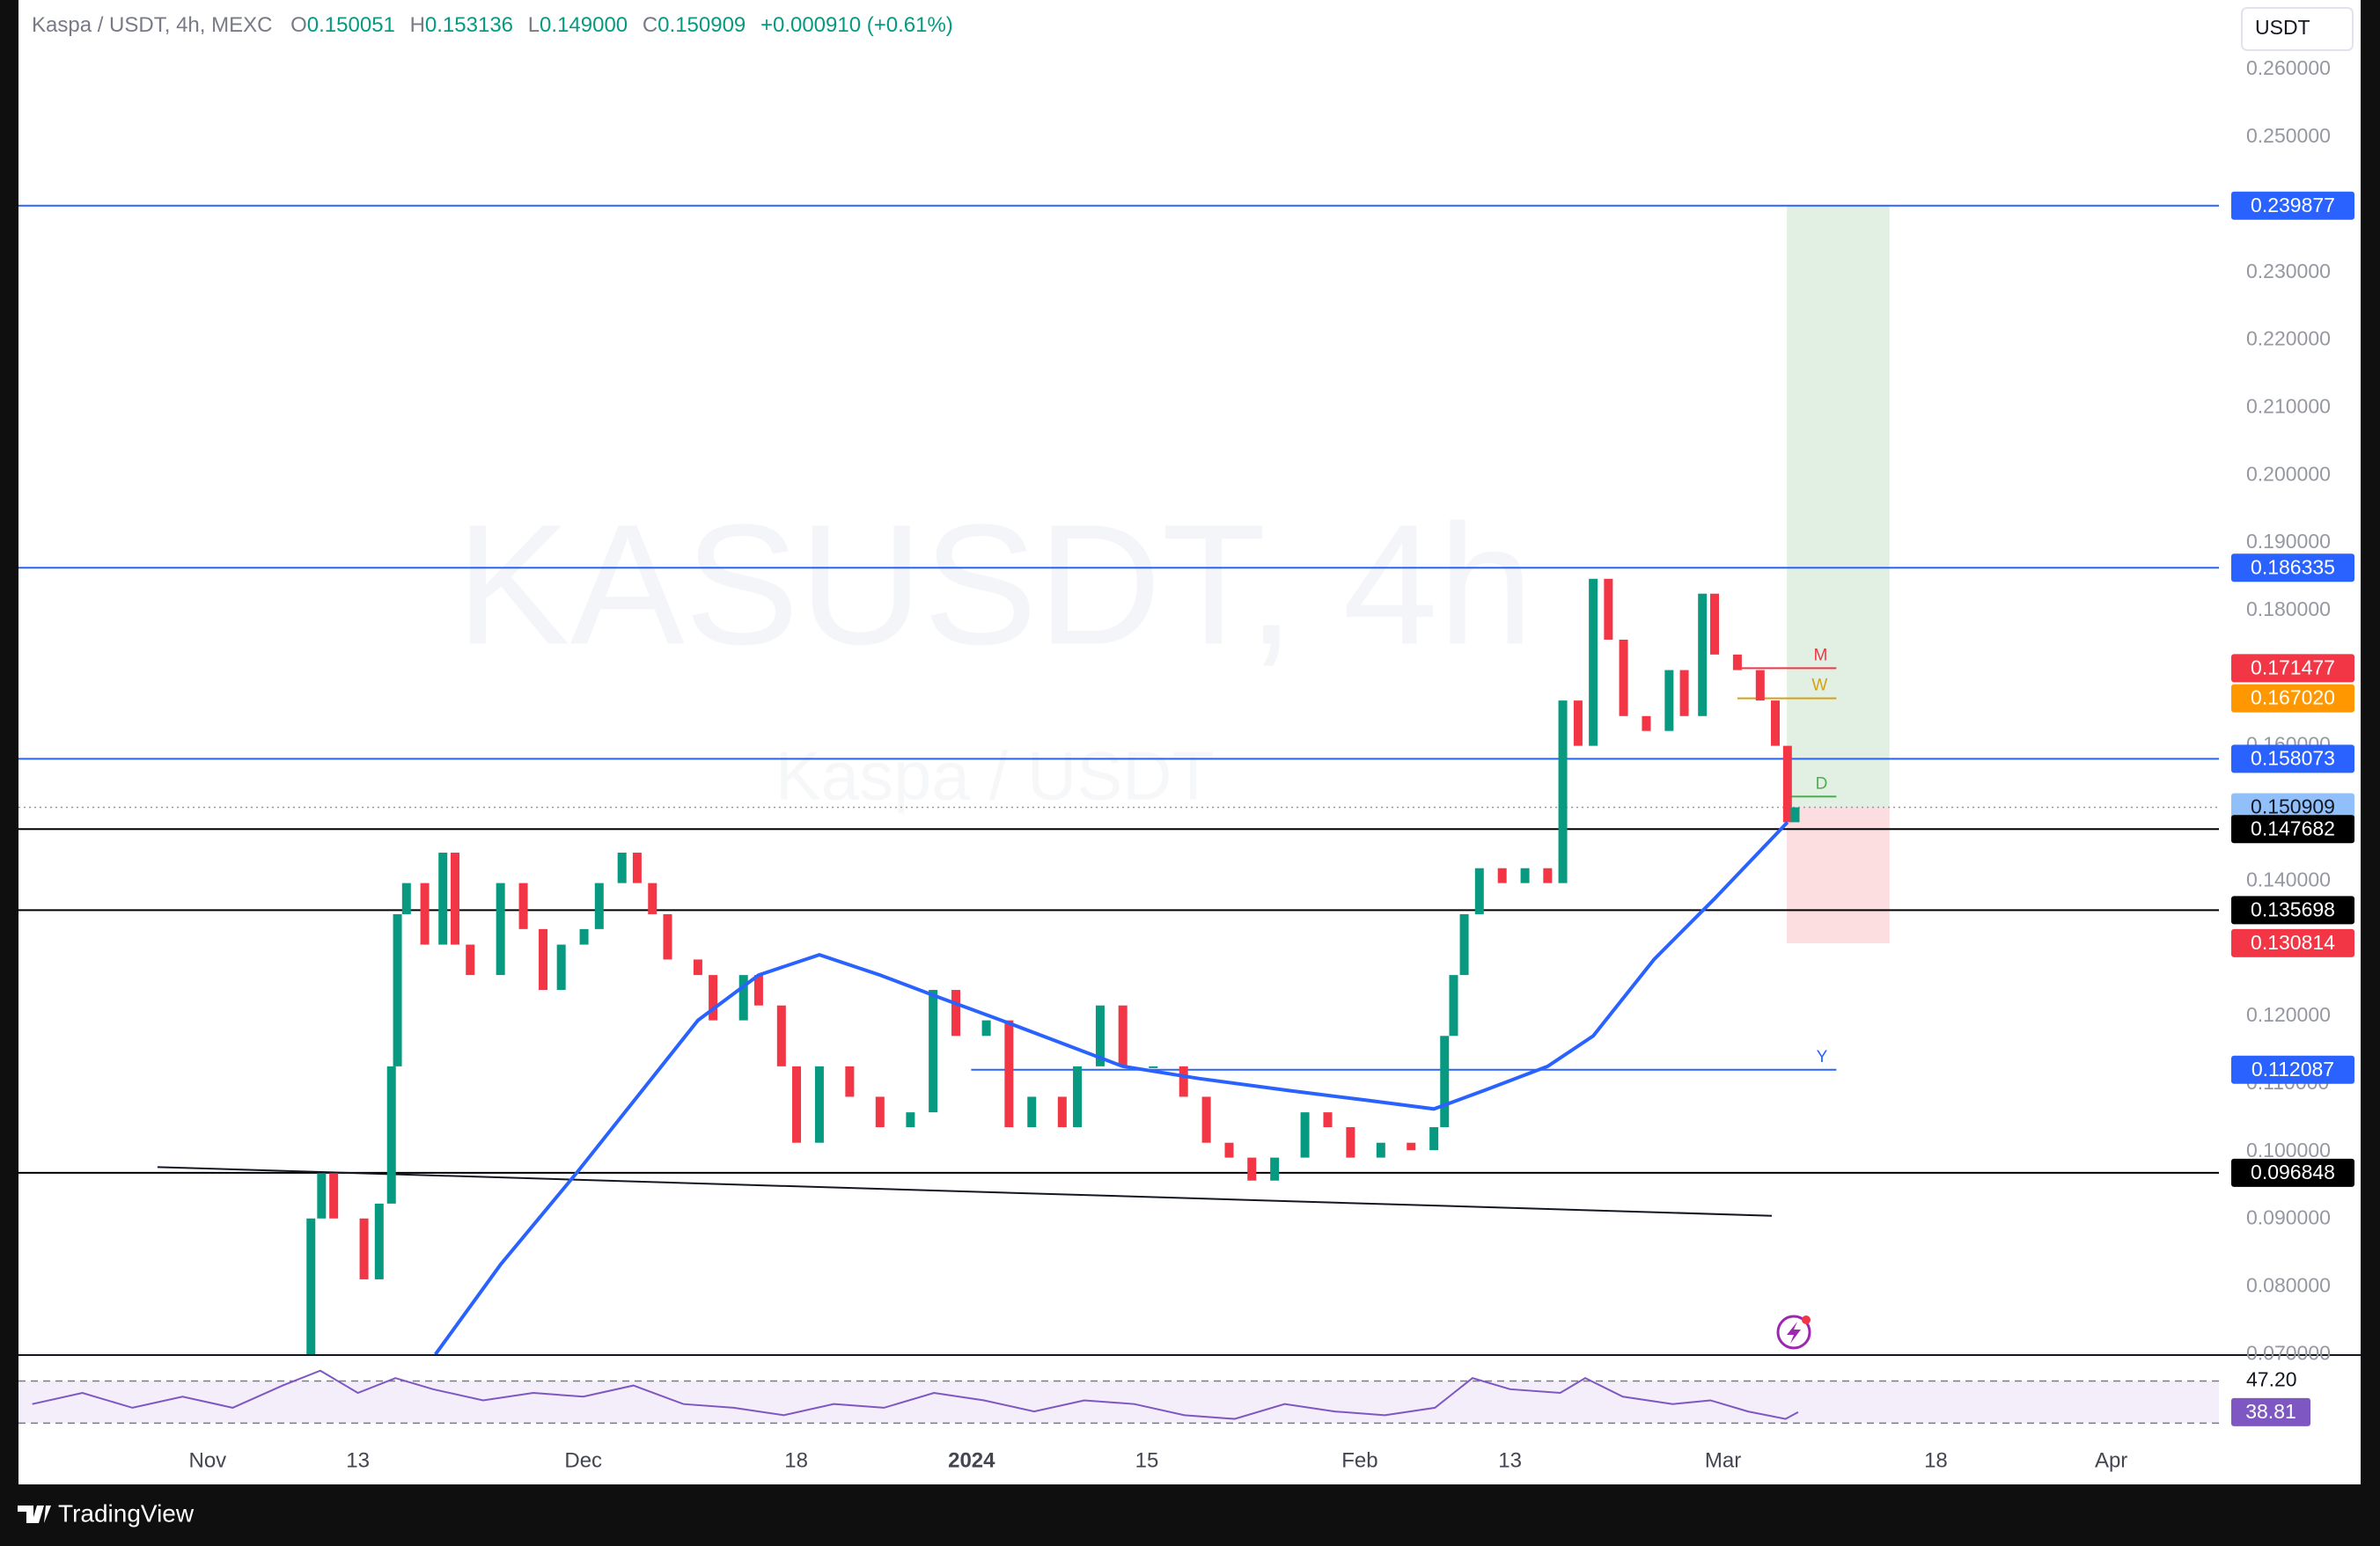  Describe the element at coordinates (2288, 473) in the screenshot. I see `y-tick-label: 0.200000` at that location.